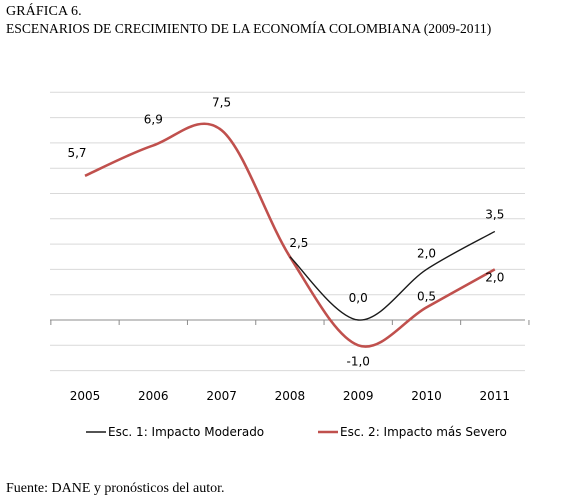 The image size is (575, 502). I want to click on data-label-severe: 0,5, so click(426, 296).